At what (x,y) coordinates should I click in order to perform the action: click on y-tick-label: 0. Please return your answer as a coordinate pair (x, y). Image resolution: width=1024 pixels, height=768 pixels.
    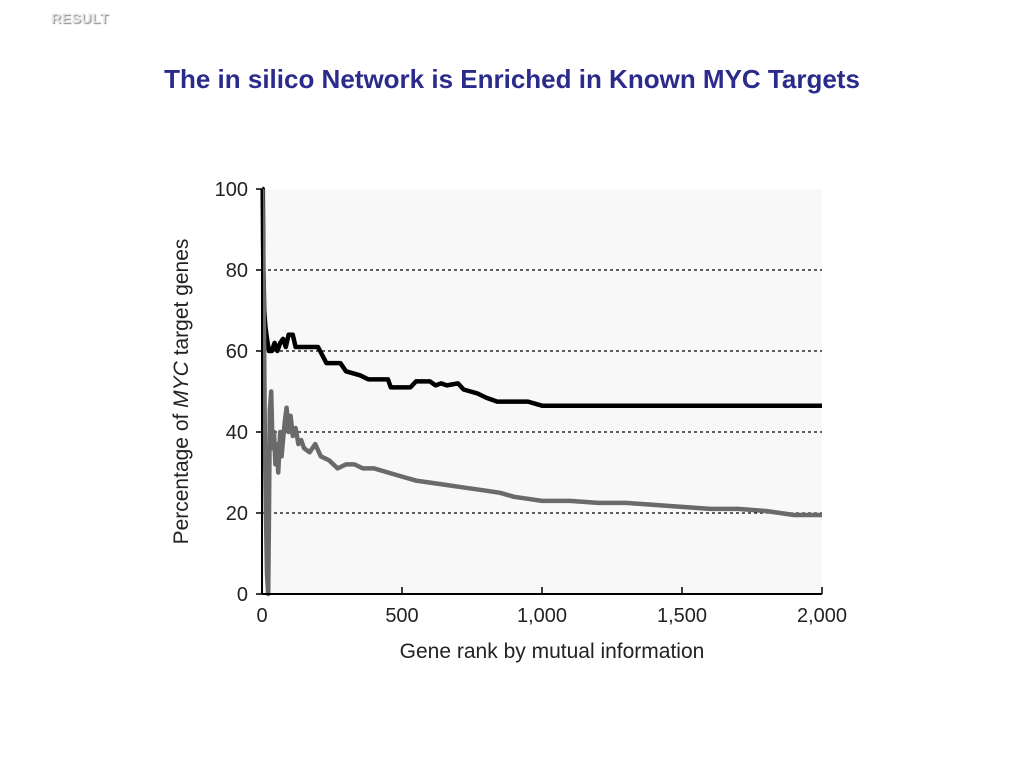
    Looking at the image, I should click on (242, 595).